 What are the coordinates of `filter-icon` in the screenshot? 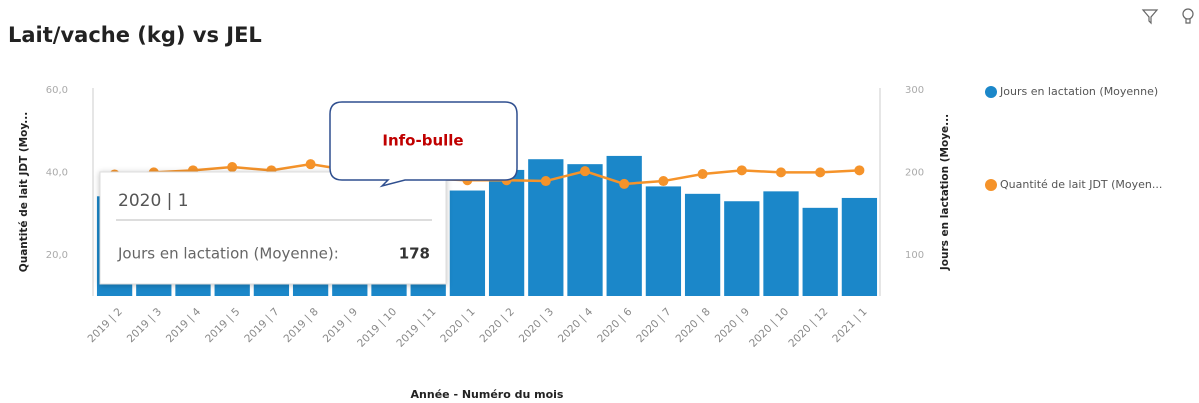 It's located at (1150, 17).